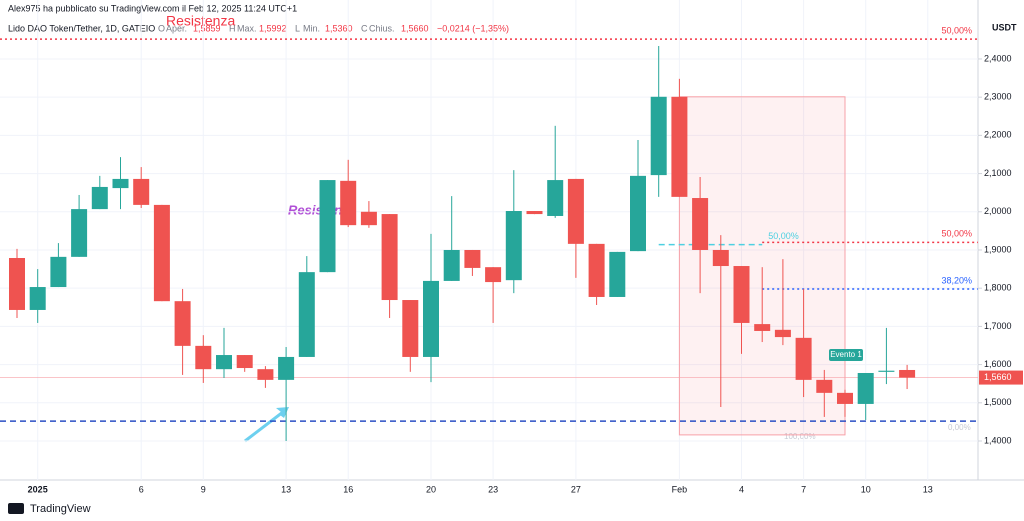 The image size is (1024, 521). I want to click on x-tick-label: 9, so click(203, 489).